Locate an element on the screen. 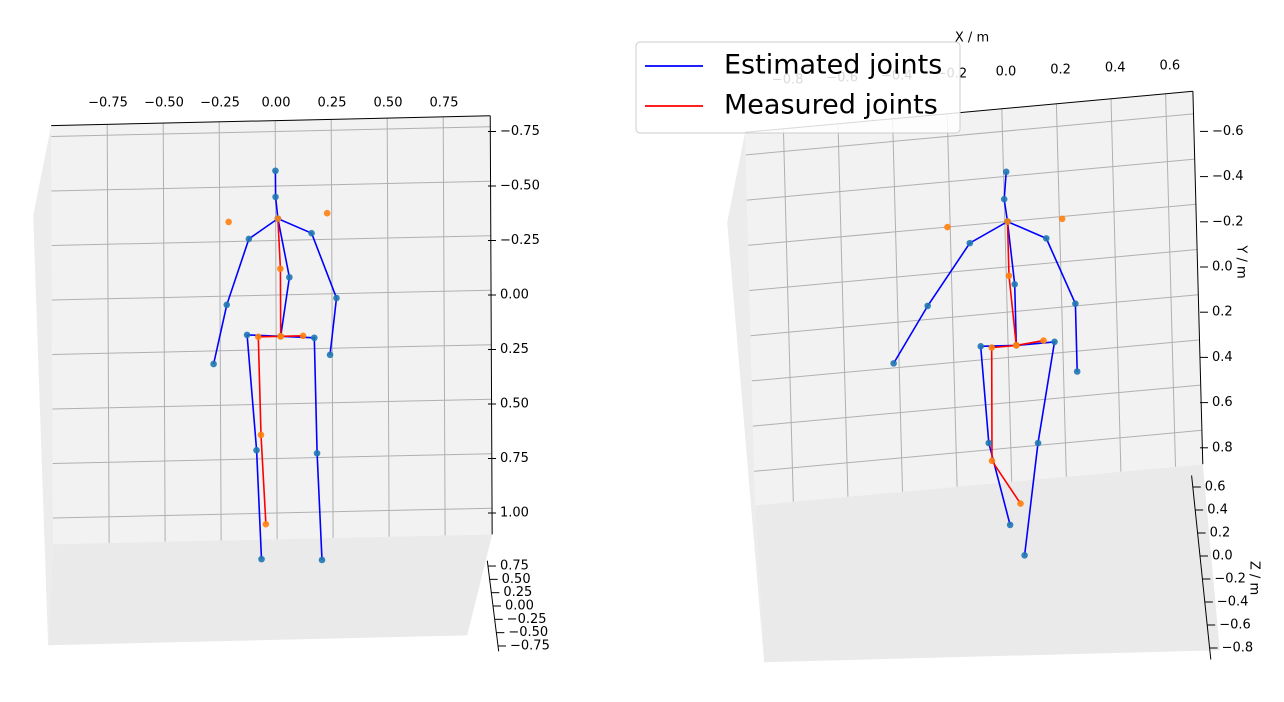 This screenshot has width=1284, height=702. z-tick-label: 0.4 is located at coordinates (1217, 510).